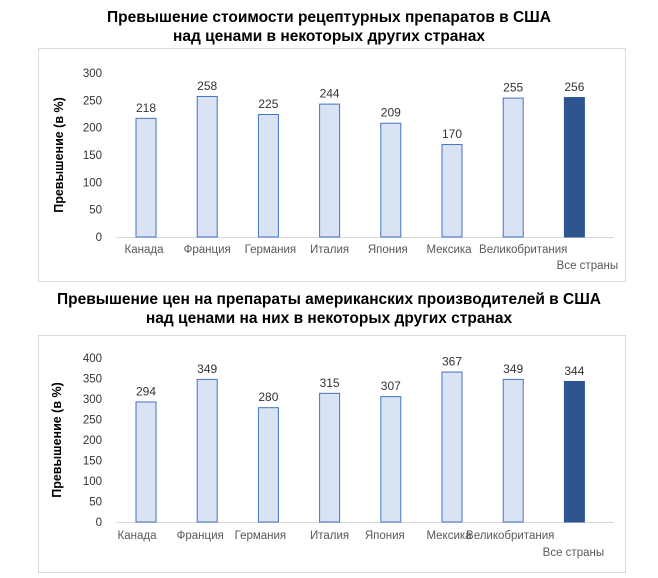  Describe the element at coordinates (388, 250) in the screenshot. I see `chart-1-category-label-4: Япония` at that location.